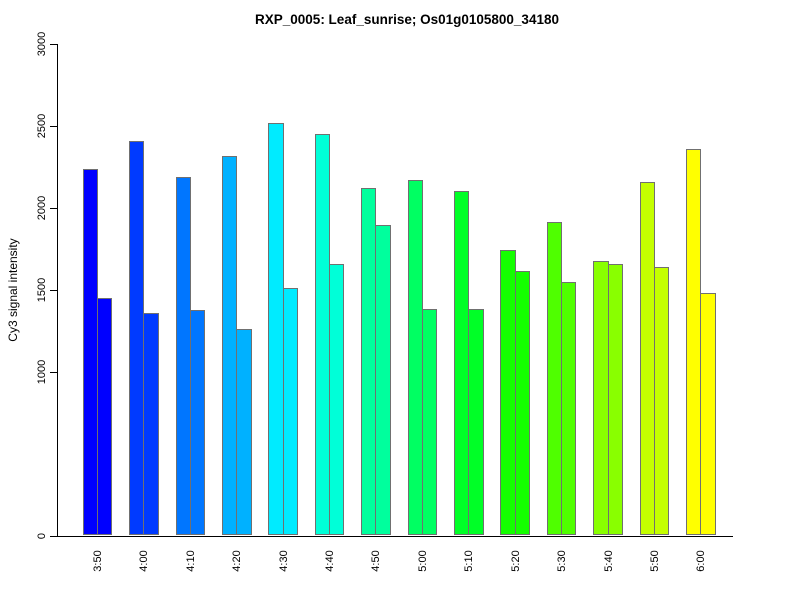  Describe the element at coordinates (429, 422) in the screenshot. I see `bar-5:00-bar2` at that location.